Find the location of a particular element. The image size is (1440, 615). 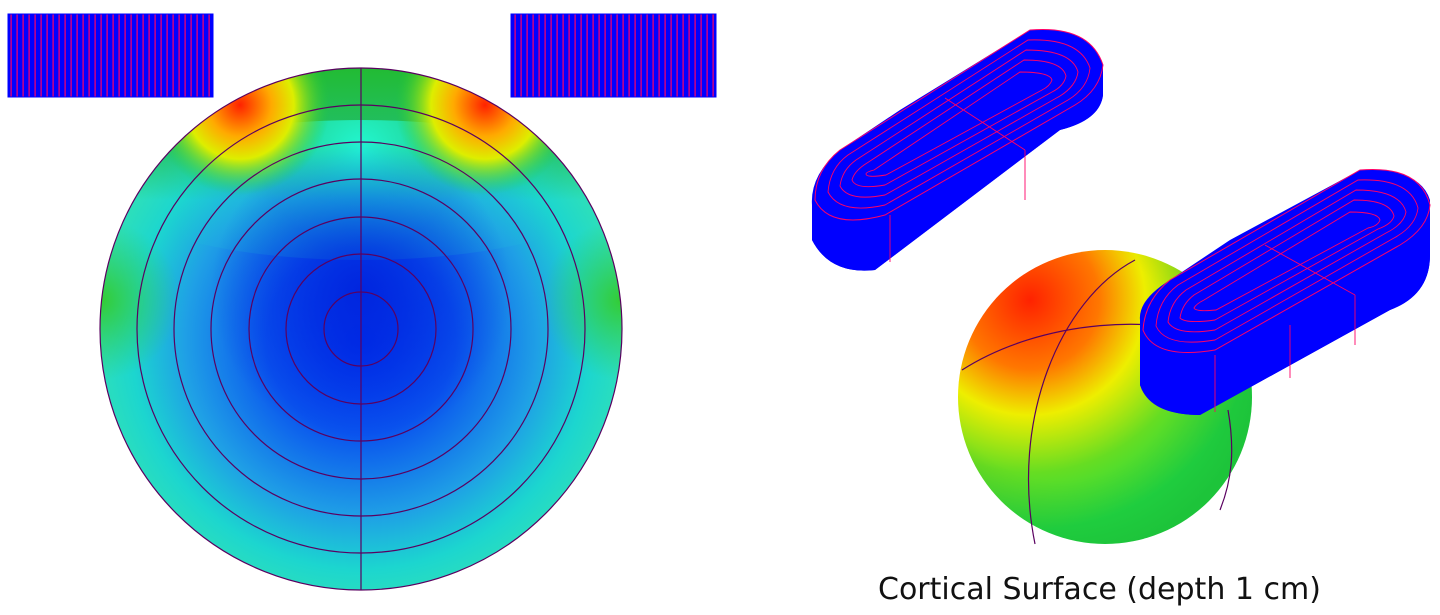

figure-caption: Cortical Surface (depth 1 cm) is located at coordinates (1099, 589).